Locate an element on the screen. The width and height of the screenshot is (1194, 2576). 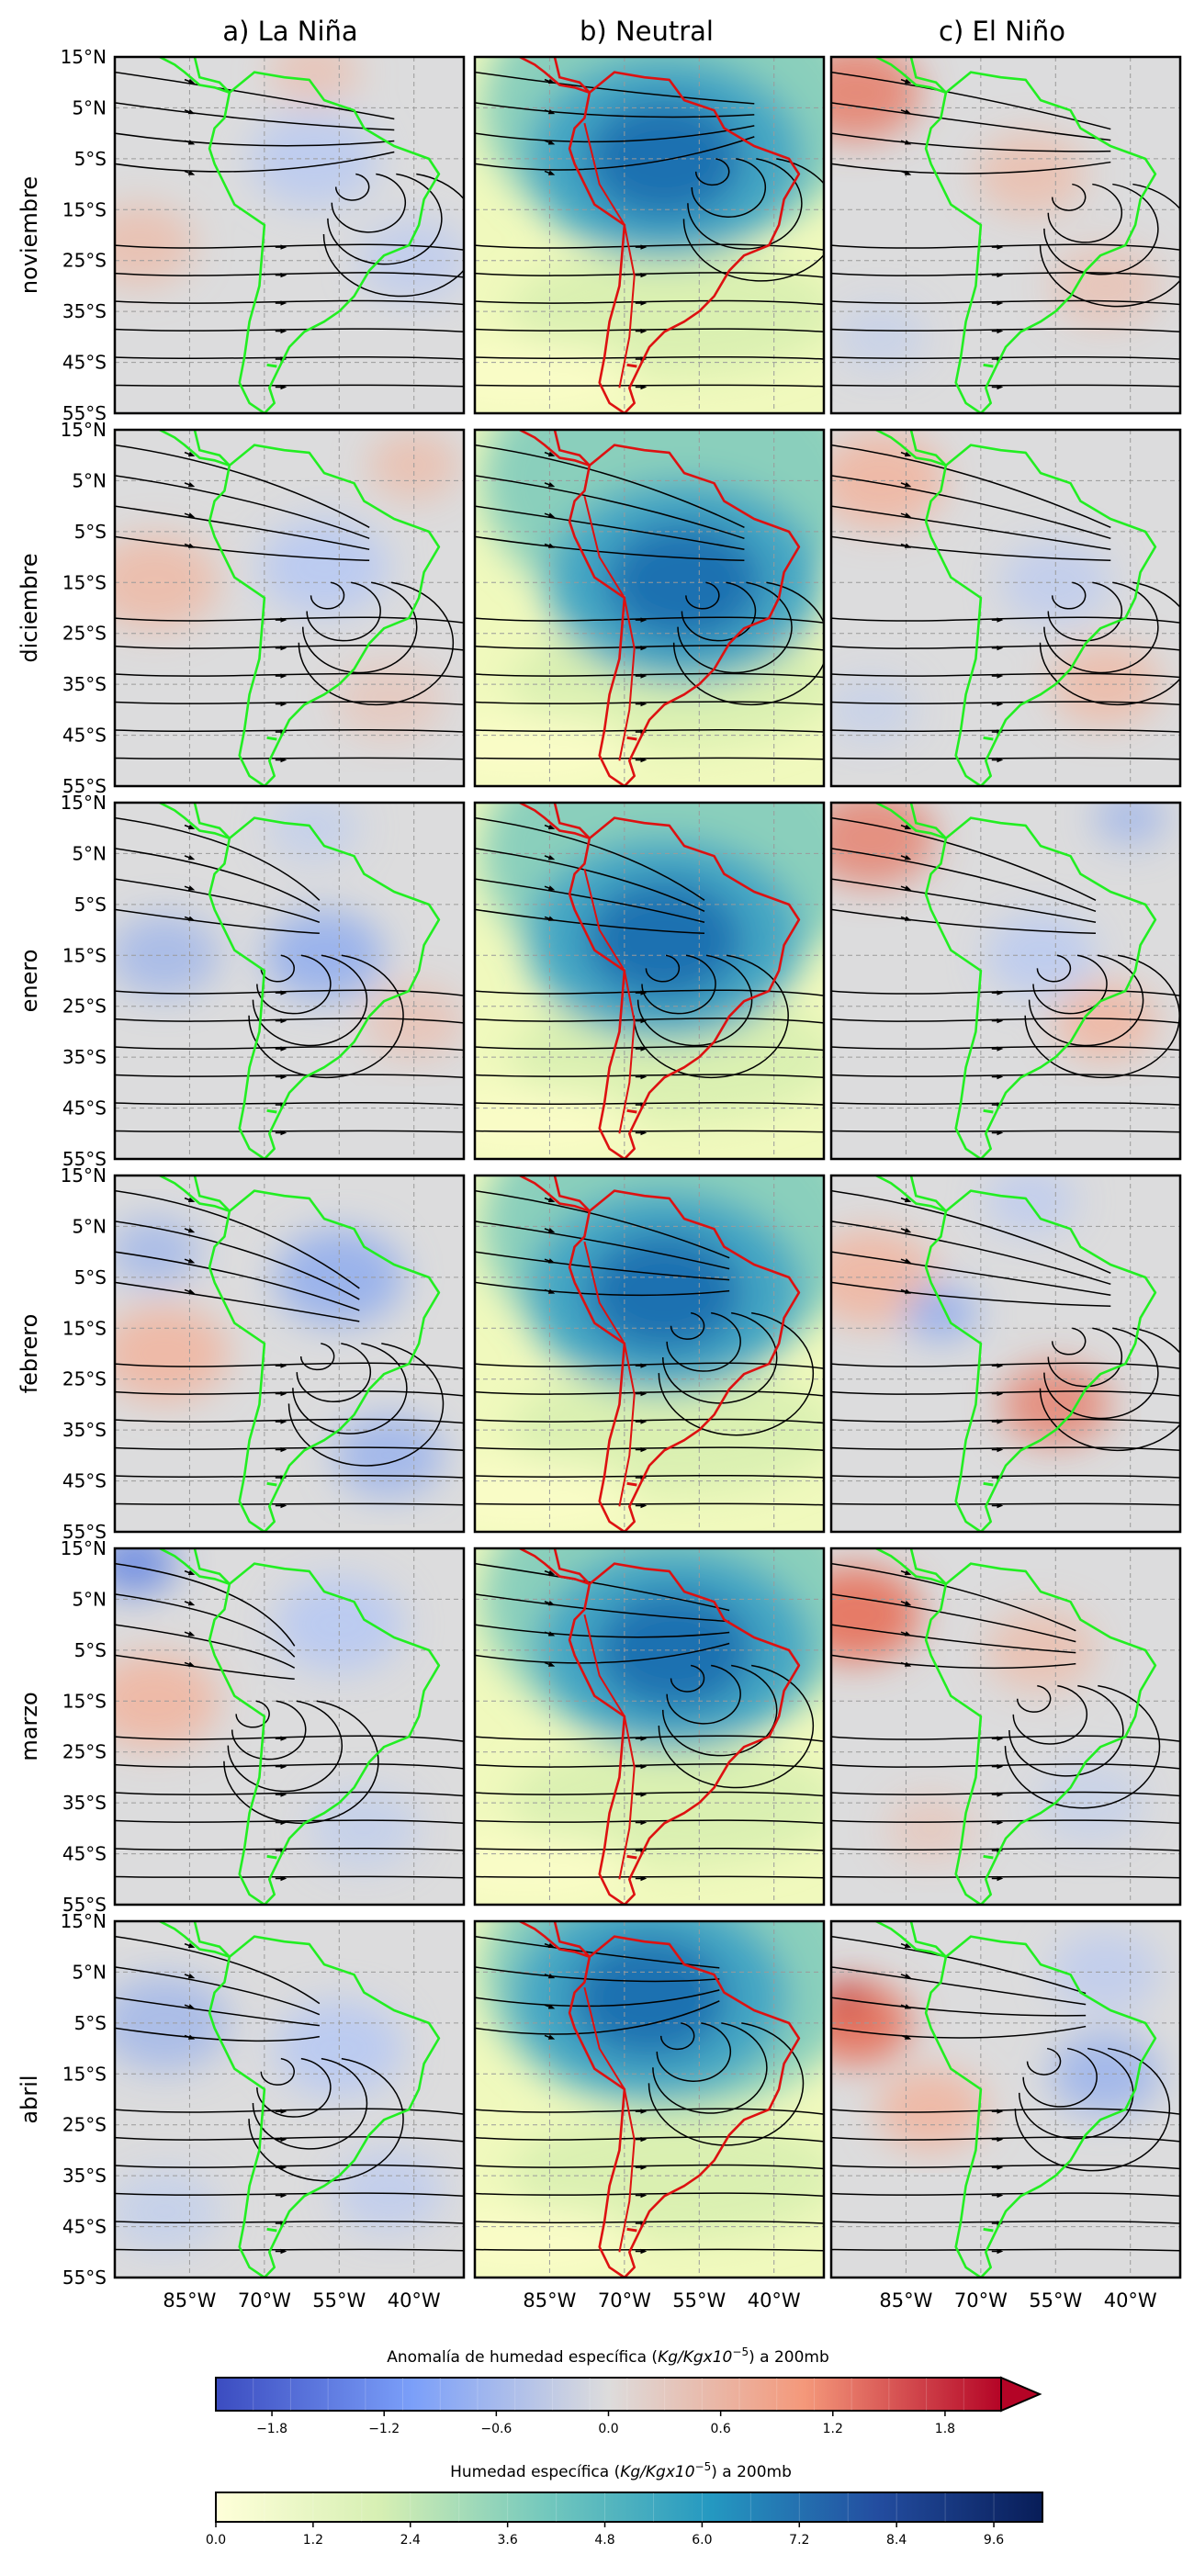
lat-label-5-4: 25°S is located at coordinates (84, 2125).